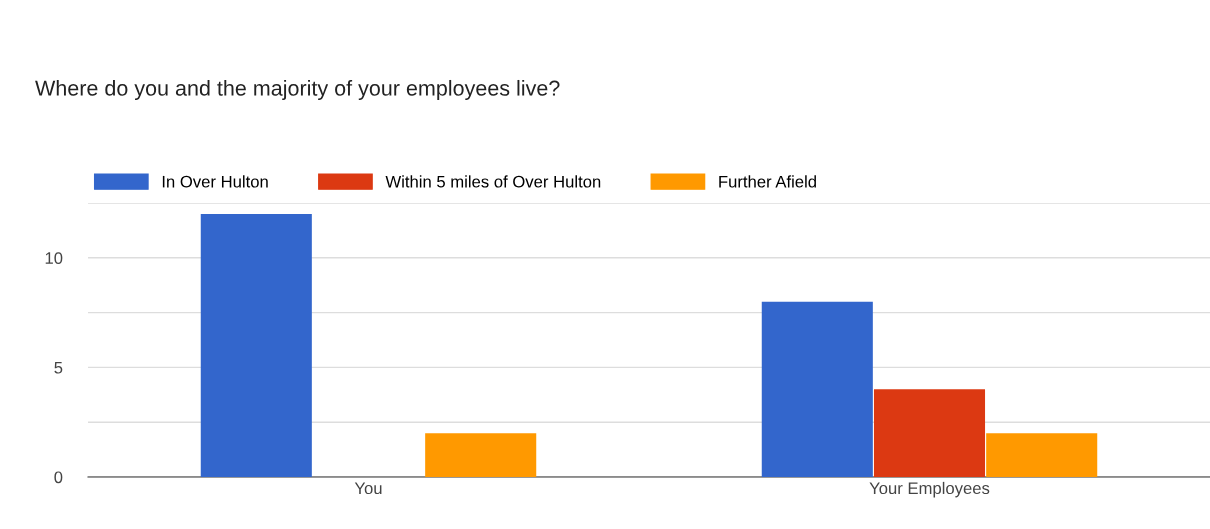 Image resolution: width=1210 pixels, height=529 pixels. What do you see at coordinates (297, 90) in the screenshot?
I see `chart-title: Where do you and the majority of your employees live?` at bounding box center [297, 90].